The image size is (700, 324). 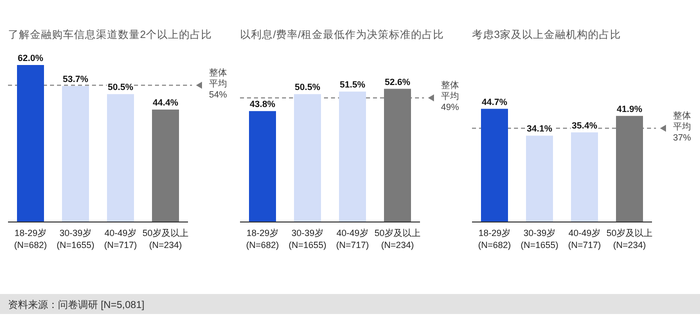 I want to click on chart-title: 考虑3家及以上金融机构的占比, so click(x=546, y=34).